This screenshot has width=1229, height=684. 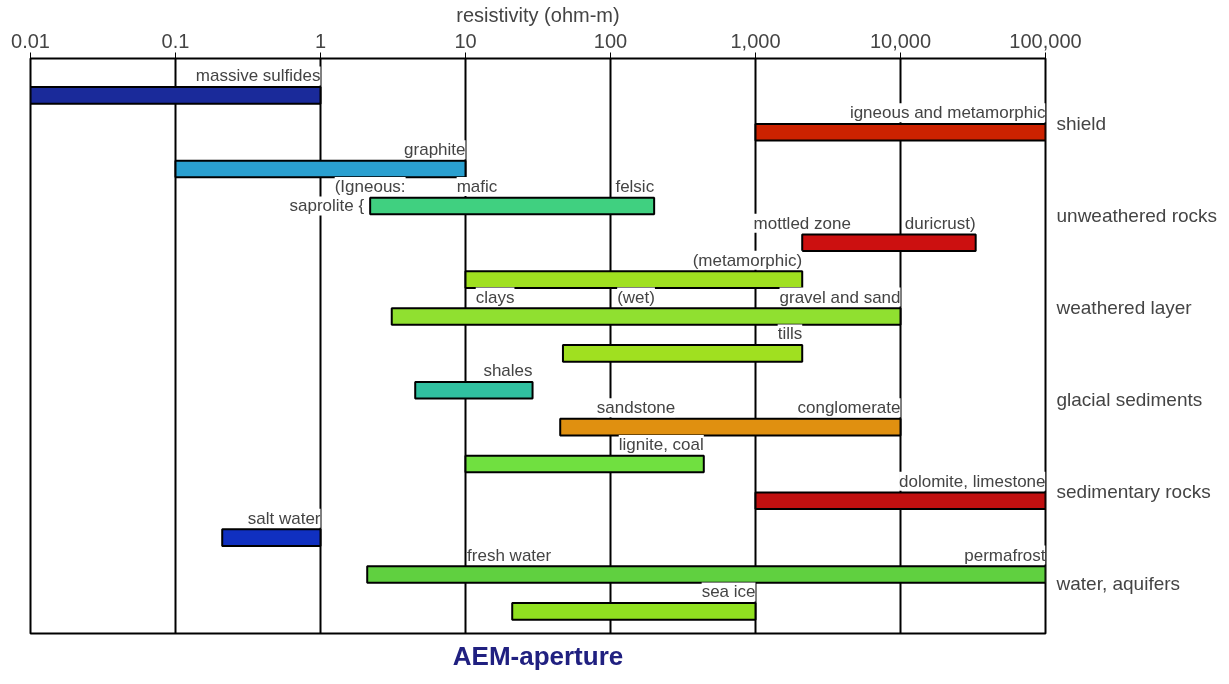 I want to click on annotation: sandstone, so click(x=636, y=408).